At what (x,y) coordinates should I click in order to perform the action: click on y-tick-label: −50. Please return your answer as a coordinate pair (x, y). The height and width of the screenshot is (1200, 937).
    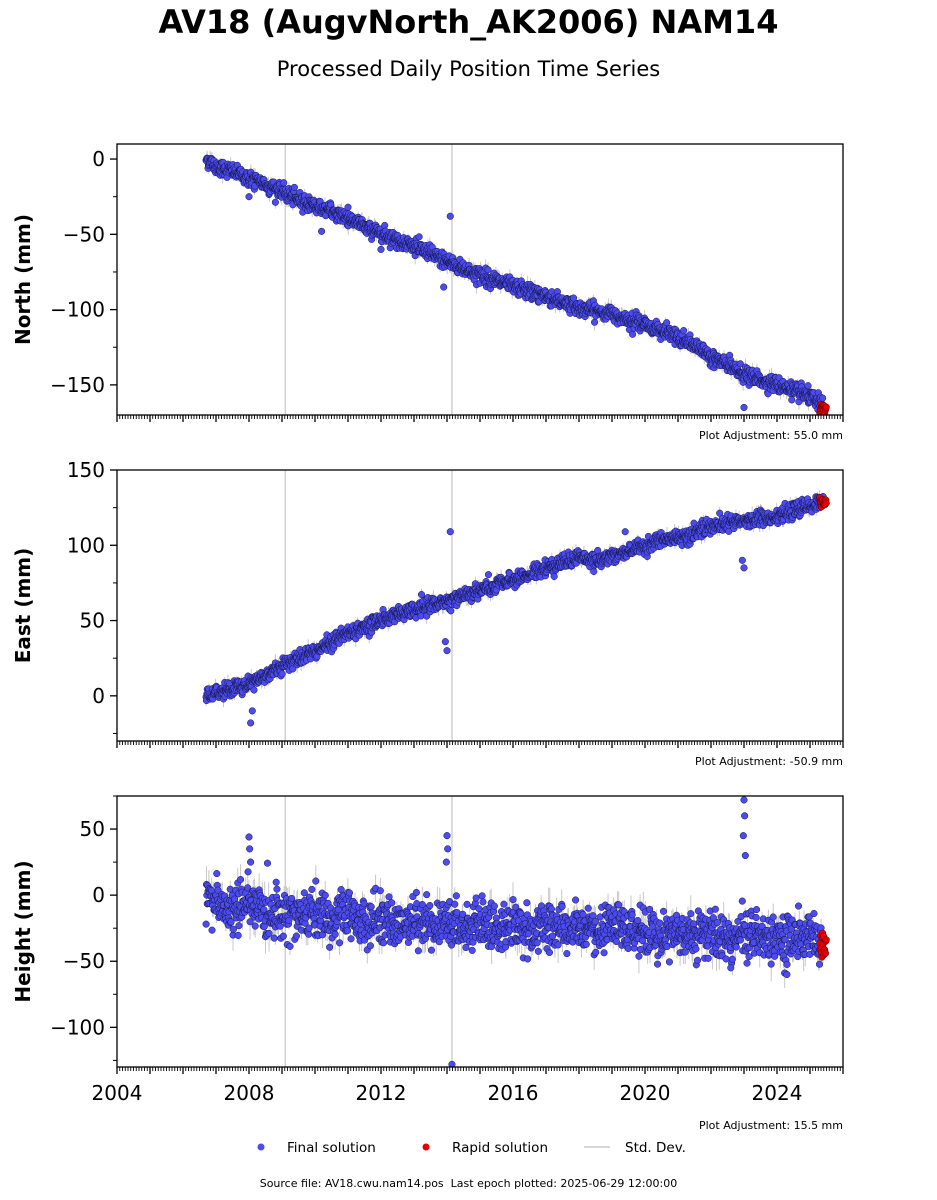
    Looking at the image, I should click on (84, 234).